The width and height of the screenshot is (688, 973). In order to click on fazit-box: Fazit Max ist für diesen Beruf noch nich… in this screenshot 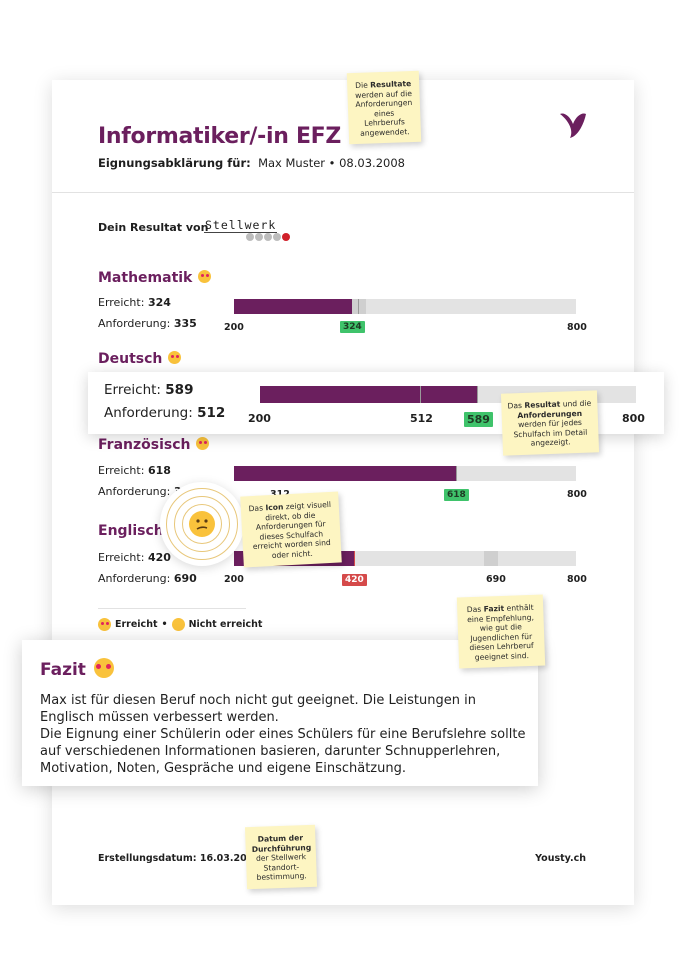, I will do `click(280, 713)`.